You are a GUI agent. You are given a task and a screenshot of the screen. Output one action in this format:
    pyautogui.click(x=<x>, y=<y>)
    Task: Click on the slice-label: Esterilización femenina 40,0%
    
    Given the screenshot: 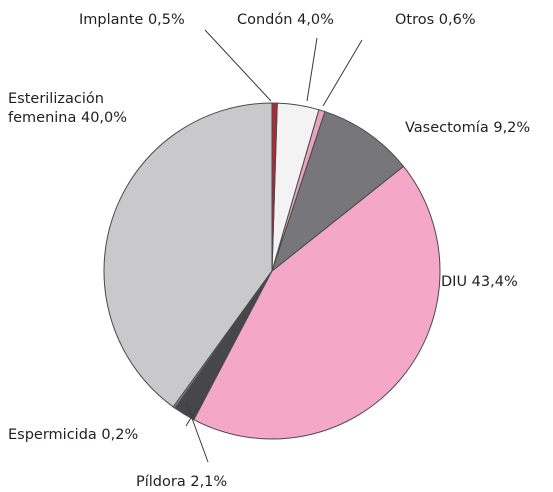 What is the action you would take?
    pyautogui.click(x=83, y=109)
    